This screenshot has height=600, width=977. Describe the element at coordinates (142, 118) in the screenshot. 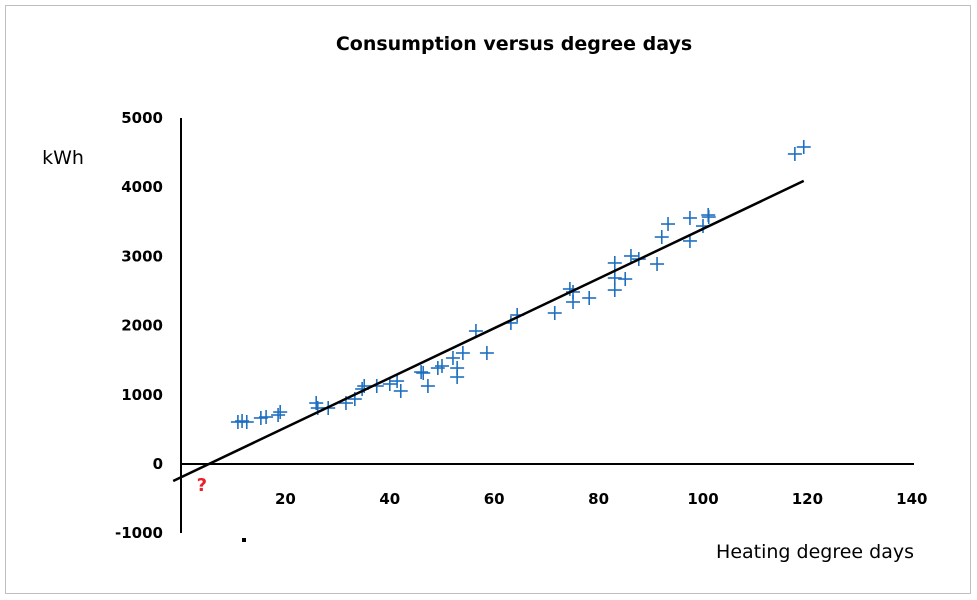

I see `y-tick-label: 5000` at that location.